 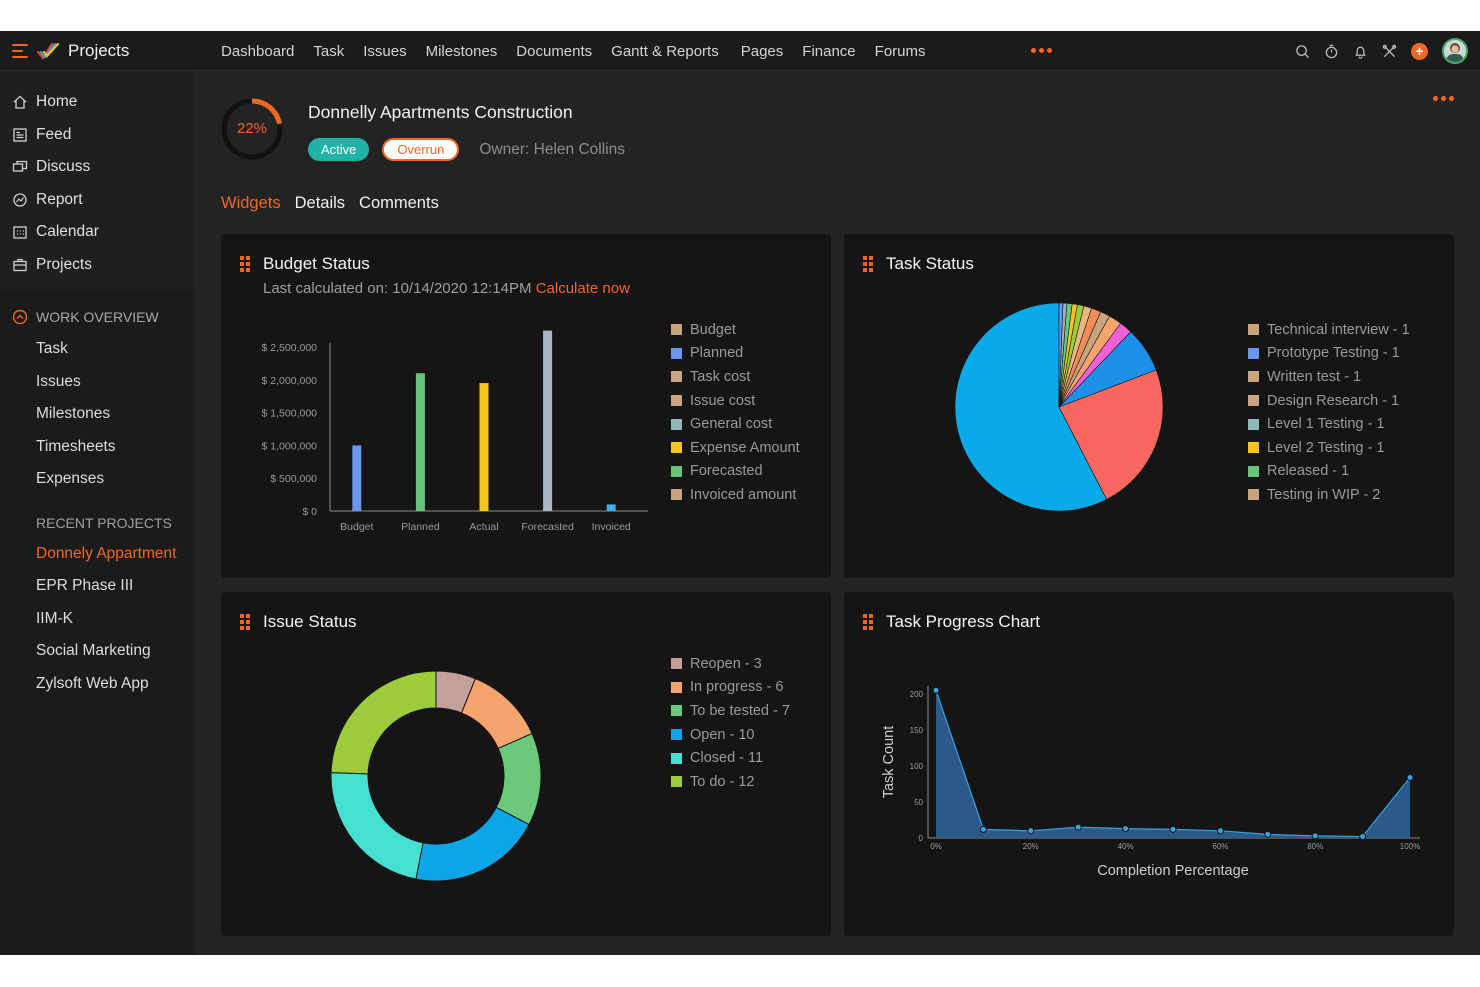 What do you see at coordinates (900, 51) in the screenshot?
I see `nav-forums: Forums` at bounding box center [900, 51].